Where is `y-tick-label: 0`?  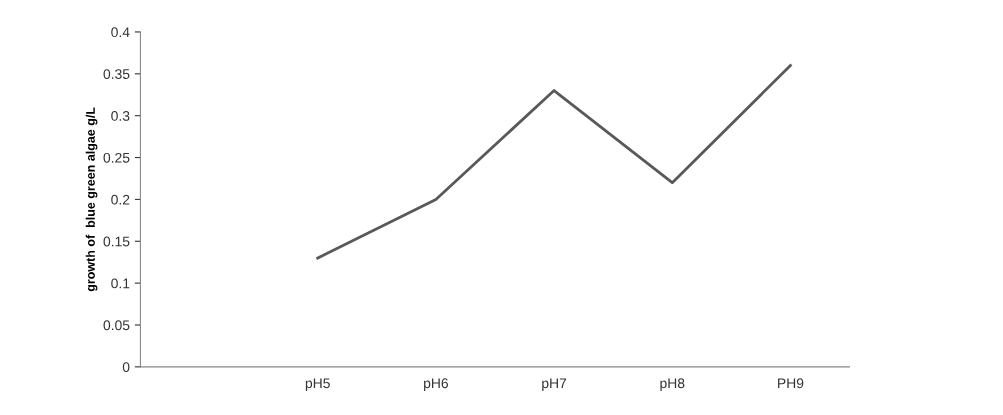 y-tick-label: 0 is located at coordinates (126, 367).